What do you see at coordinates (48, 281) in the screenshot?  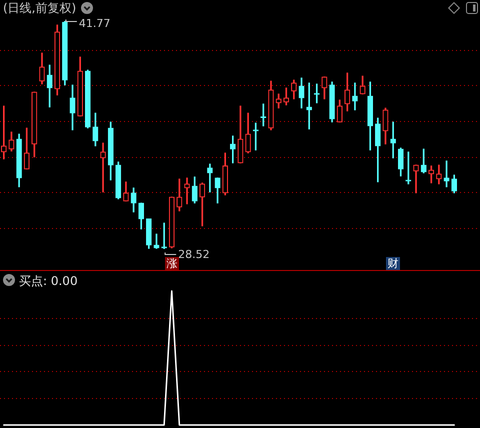 I see `chart-title: 买点: 0.00` at bounding box center [48, 281].